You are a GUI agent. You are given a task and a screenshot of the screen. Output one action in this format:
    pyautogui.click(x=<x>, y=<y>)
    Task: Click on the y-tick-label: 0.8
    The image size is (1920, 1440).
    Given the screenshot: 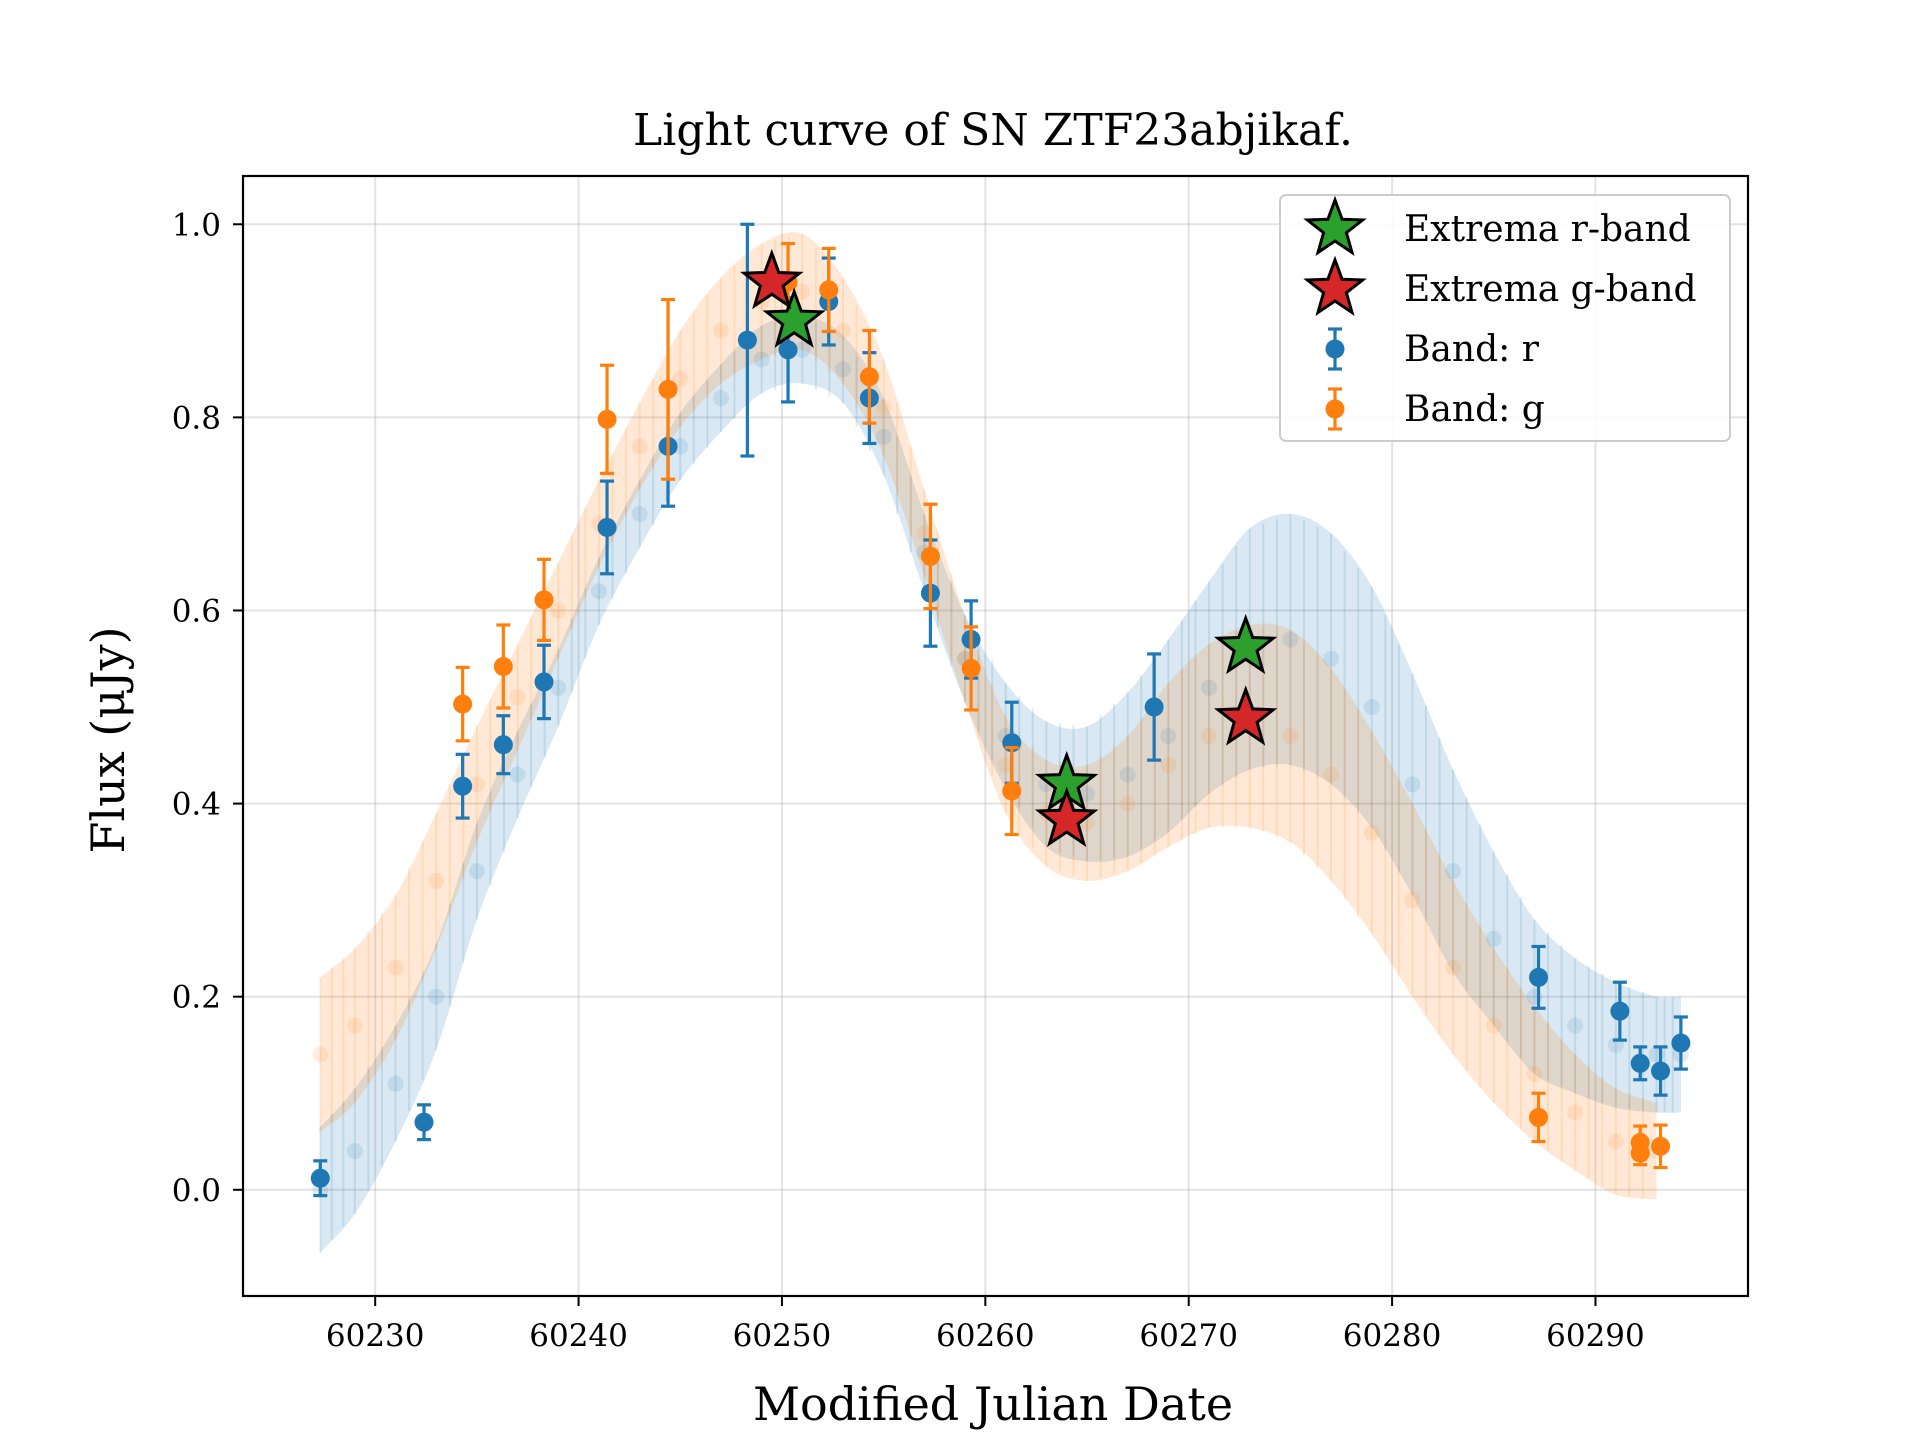 What is the action you would take?
    pyautogui.click(x=196, y=418)
    